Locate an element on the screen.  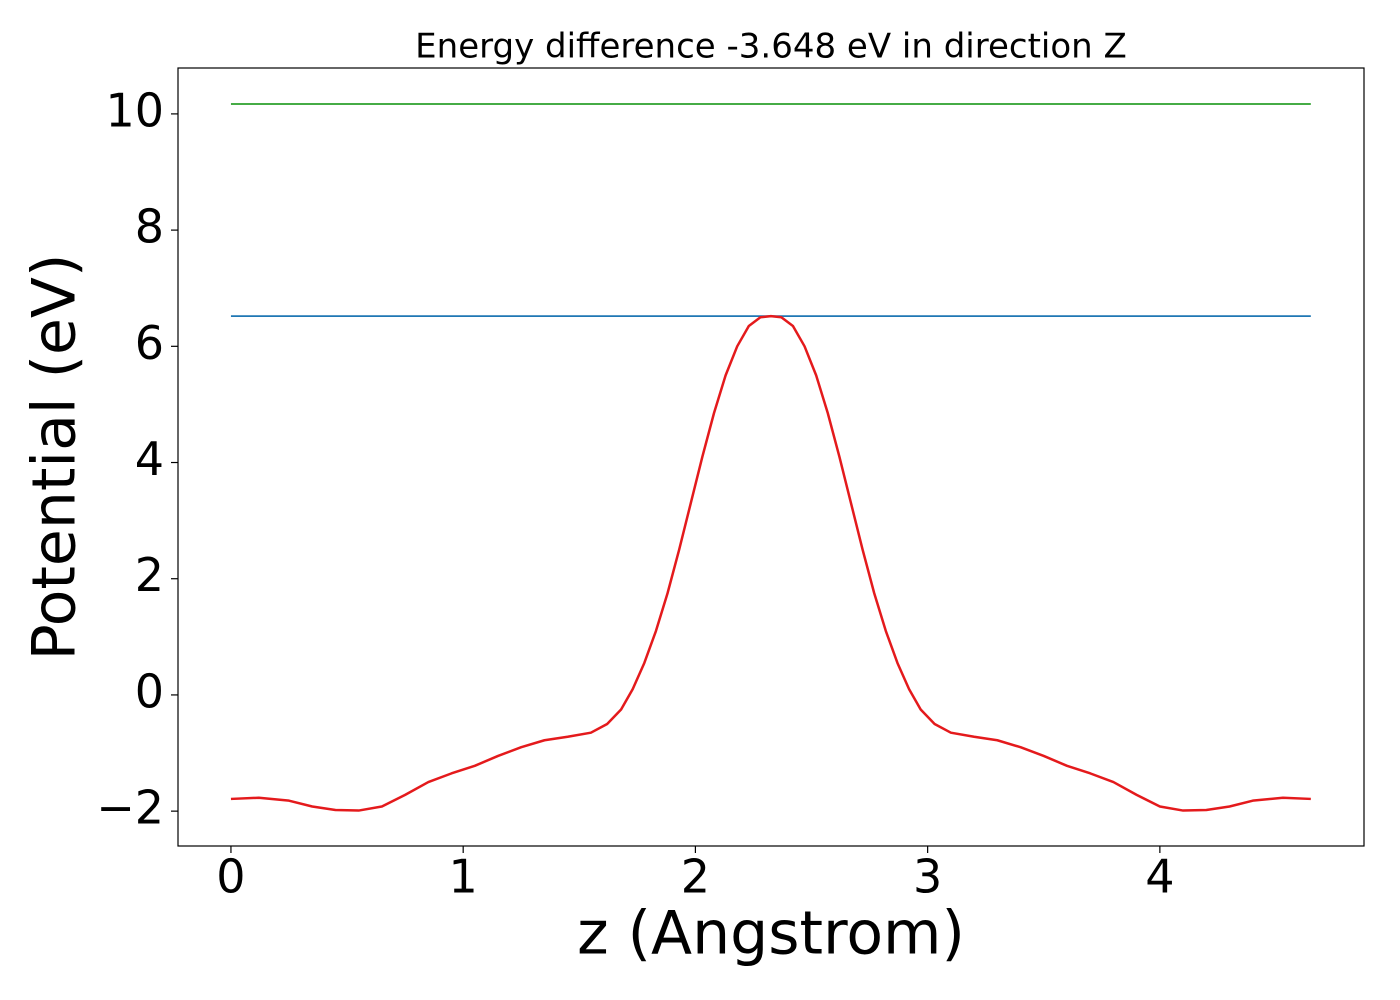
x-tick-label: 4 is located at coordinates (1159, 877).